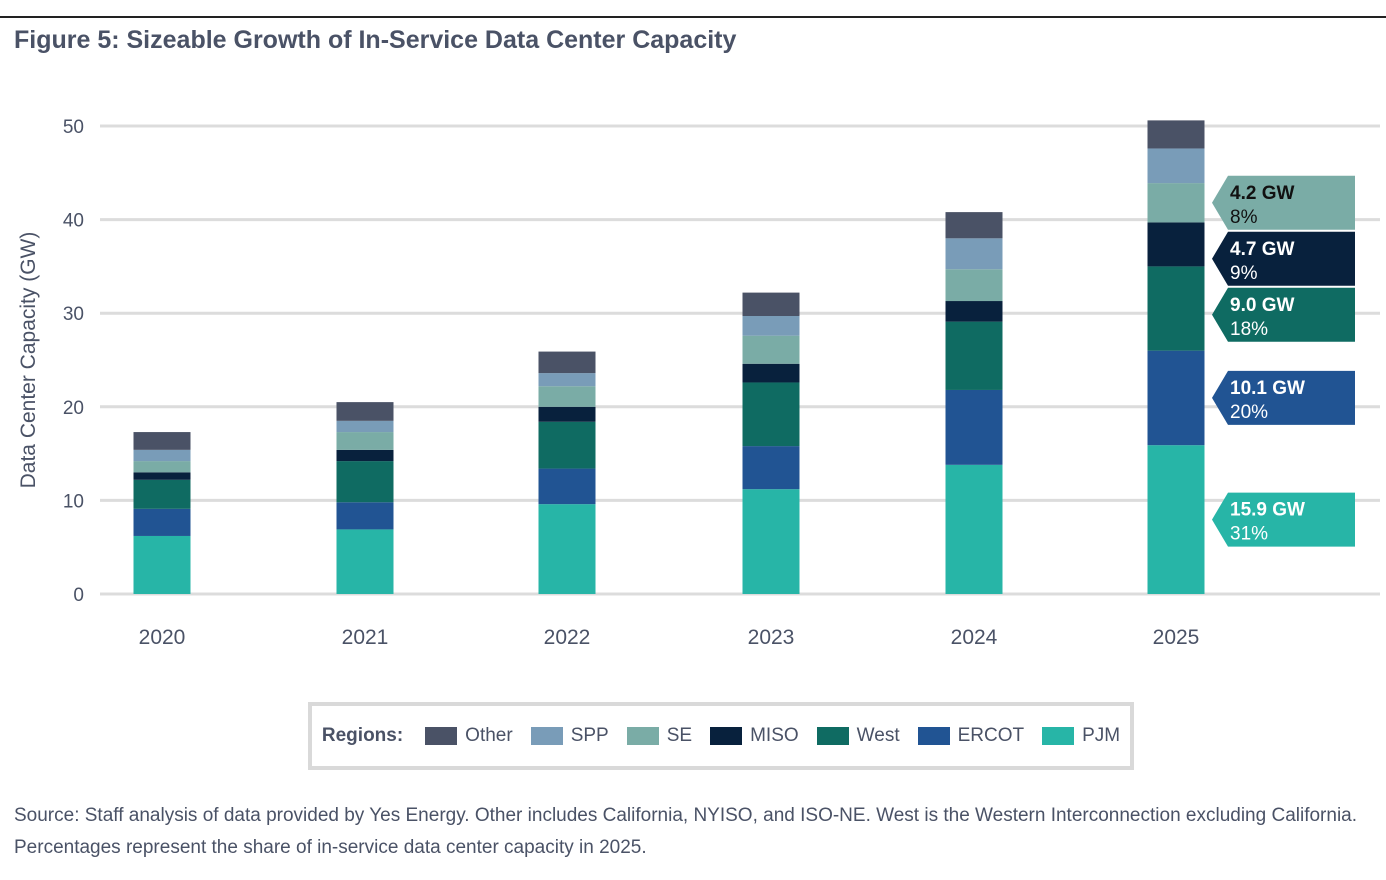  I want to click on bar-segment-miso-2020, so click(162, 476).